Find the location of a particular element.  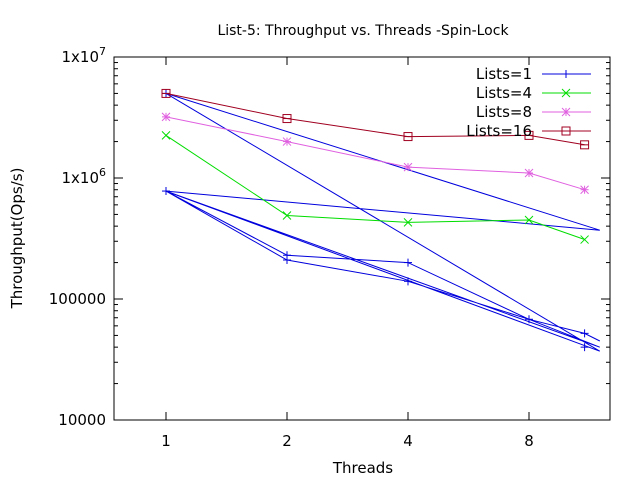

legend-entry: Lists=4 is located at coordinates (533, 93).